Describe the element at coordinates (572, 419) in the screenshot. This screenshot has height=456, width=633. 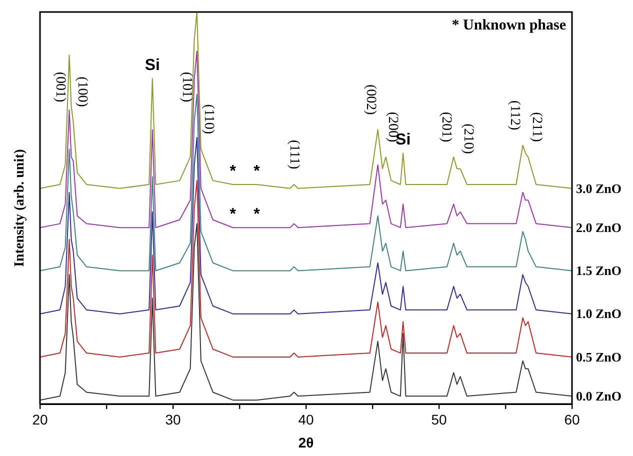
I see `x-tick-label: 60` at that location.